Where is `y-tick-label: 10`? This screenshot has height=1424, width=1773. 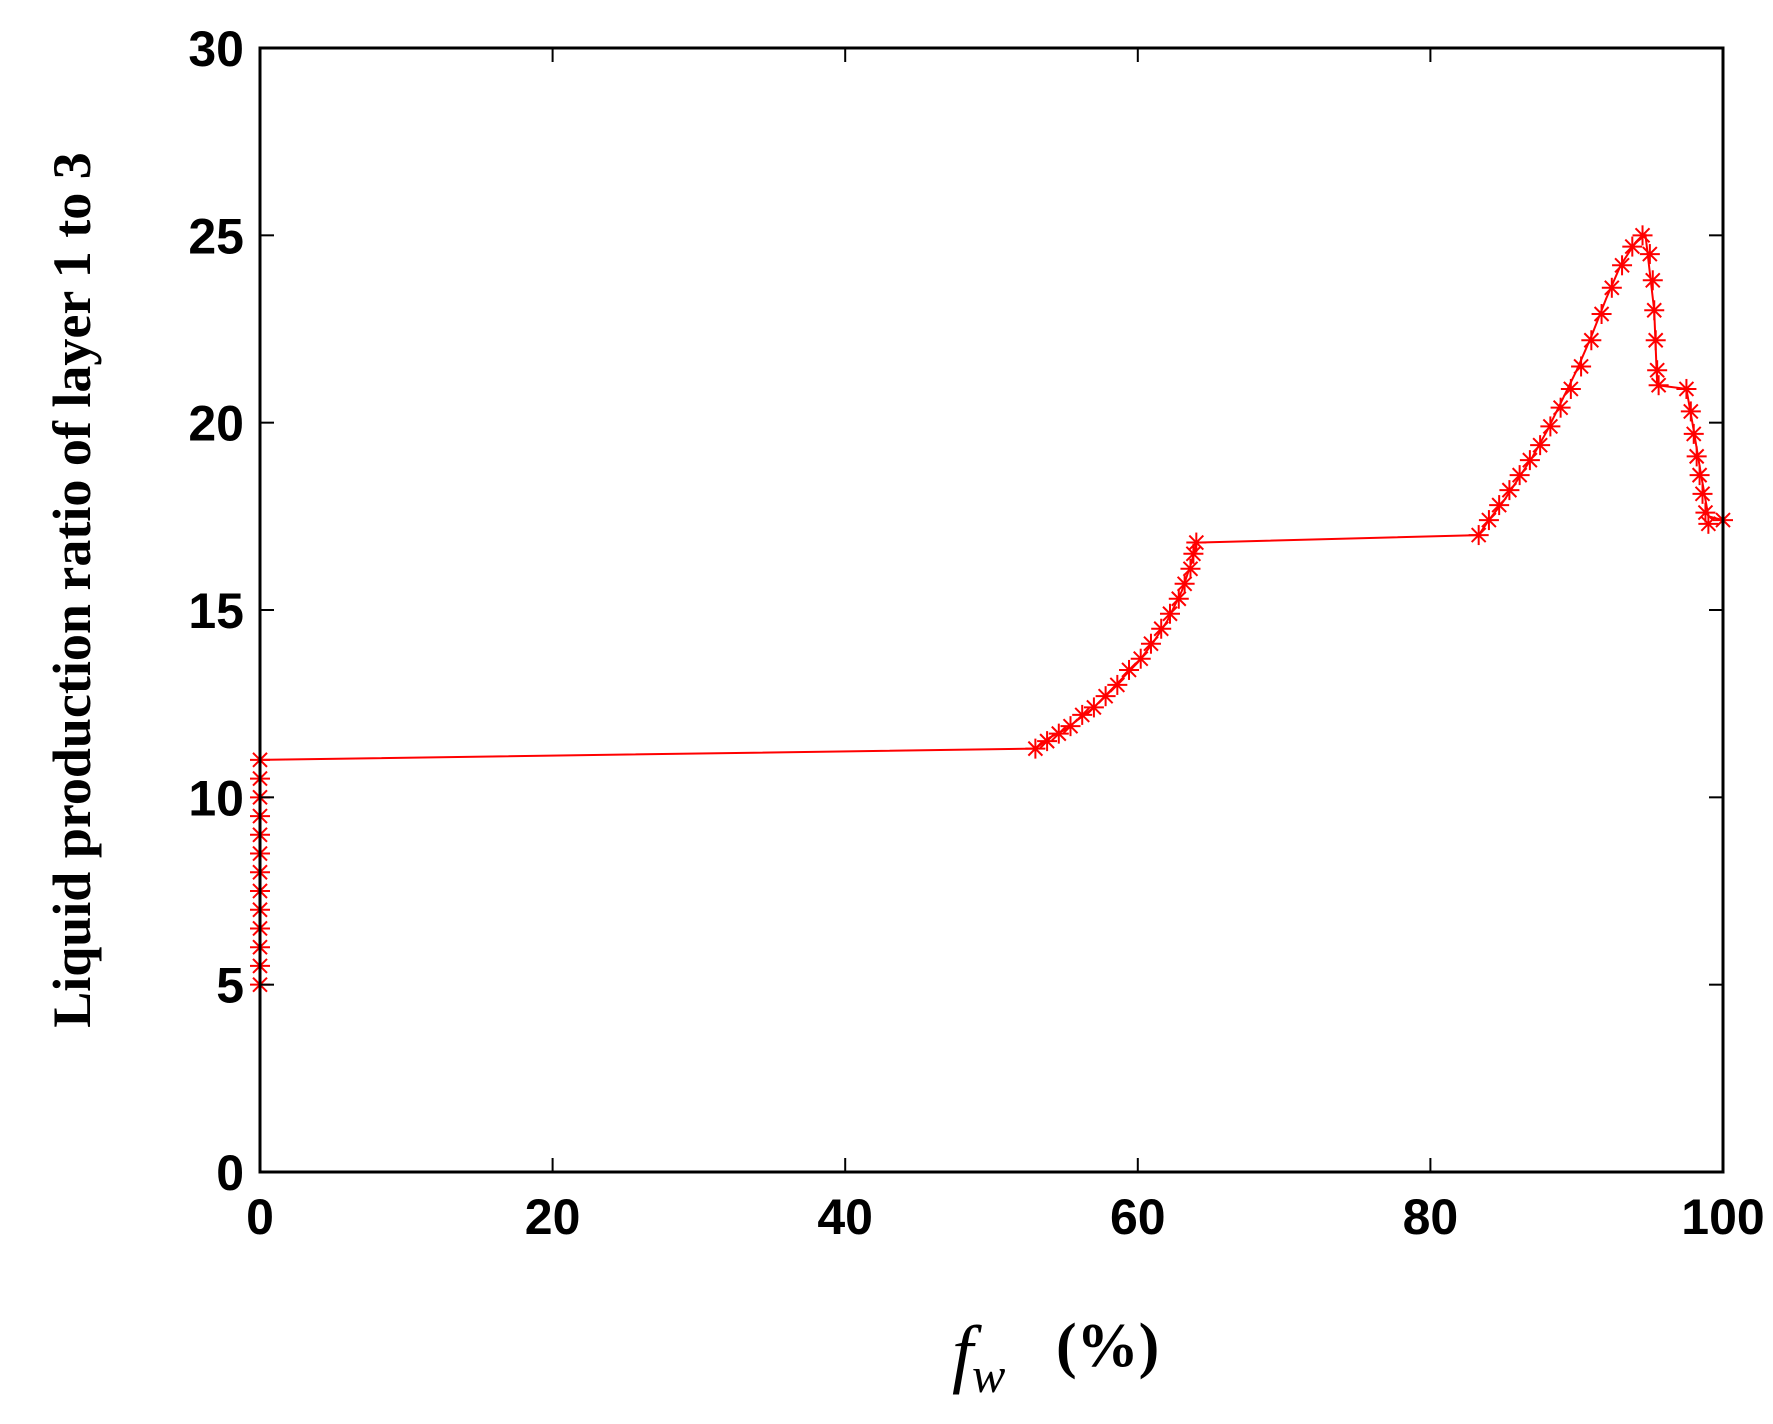
y-tick-label: 10 is located at coordinates (216, 798).